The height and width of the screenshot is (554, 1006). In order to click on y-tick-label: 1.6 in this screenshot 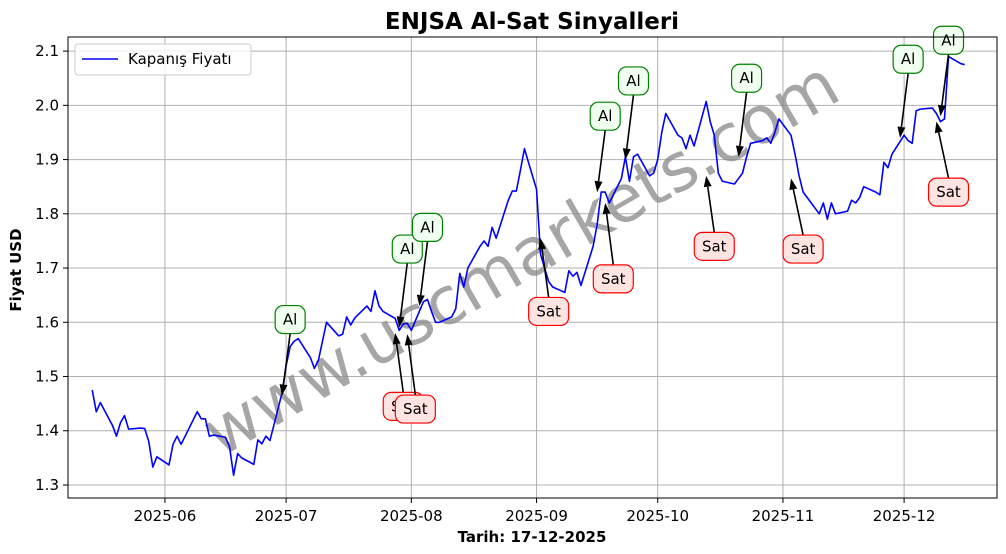, I will do `click(47, 322)`.